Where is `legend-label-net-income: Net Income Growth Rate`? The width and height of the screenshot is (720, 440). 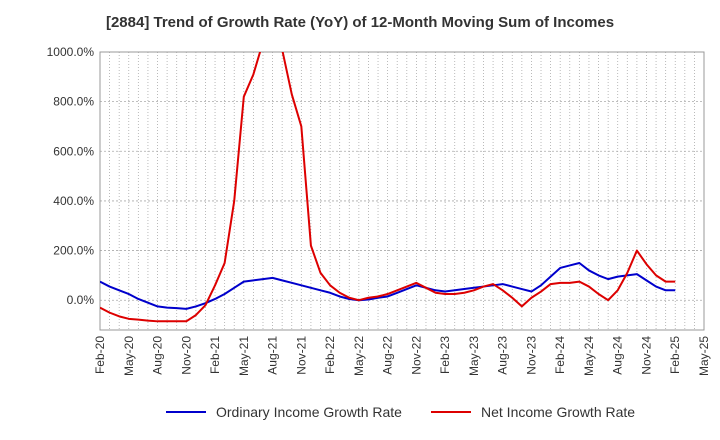 legend-label-net-income: Net Income Growth Rate is located at coordinates (558, 412).